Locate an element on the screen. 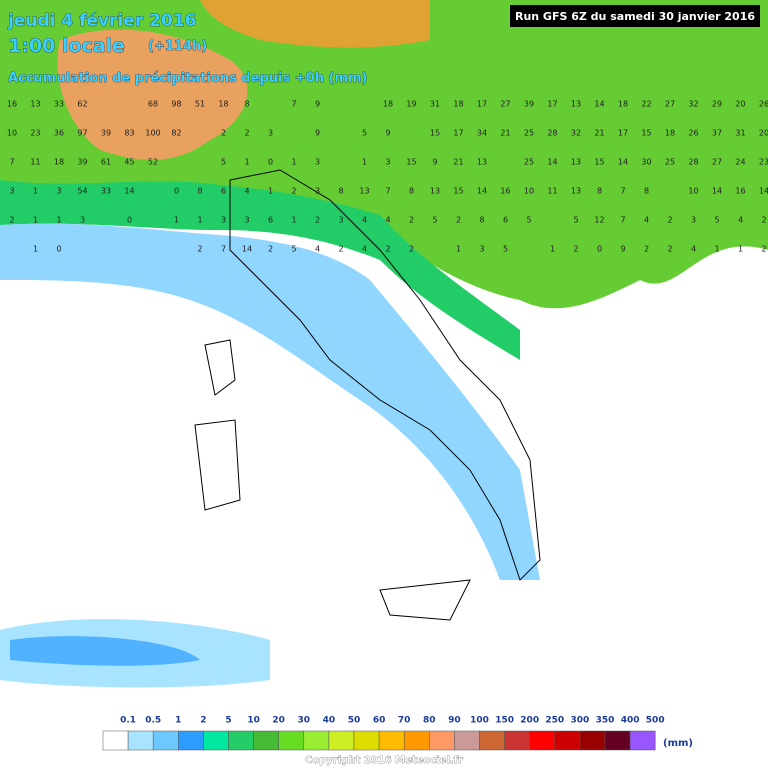 The image size is (768, 768). legend-label: 0.1 is located at coordinates (128, 721).